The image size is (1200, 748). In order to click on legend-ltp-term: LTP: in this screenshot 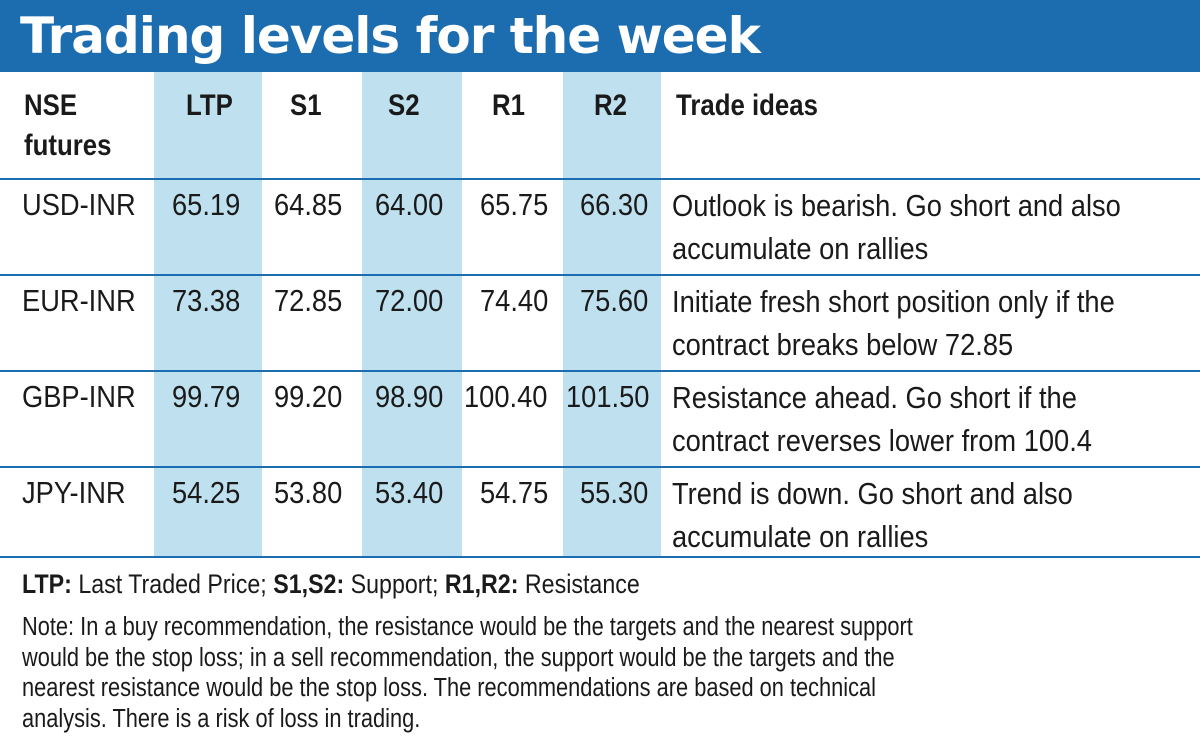, I will do `click(47, 584)`.